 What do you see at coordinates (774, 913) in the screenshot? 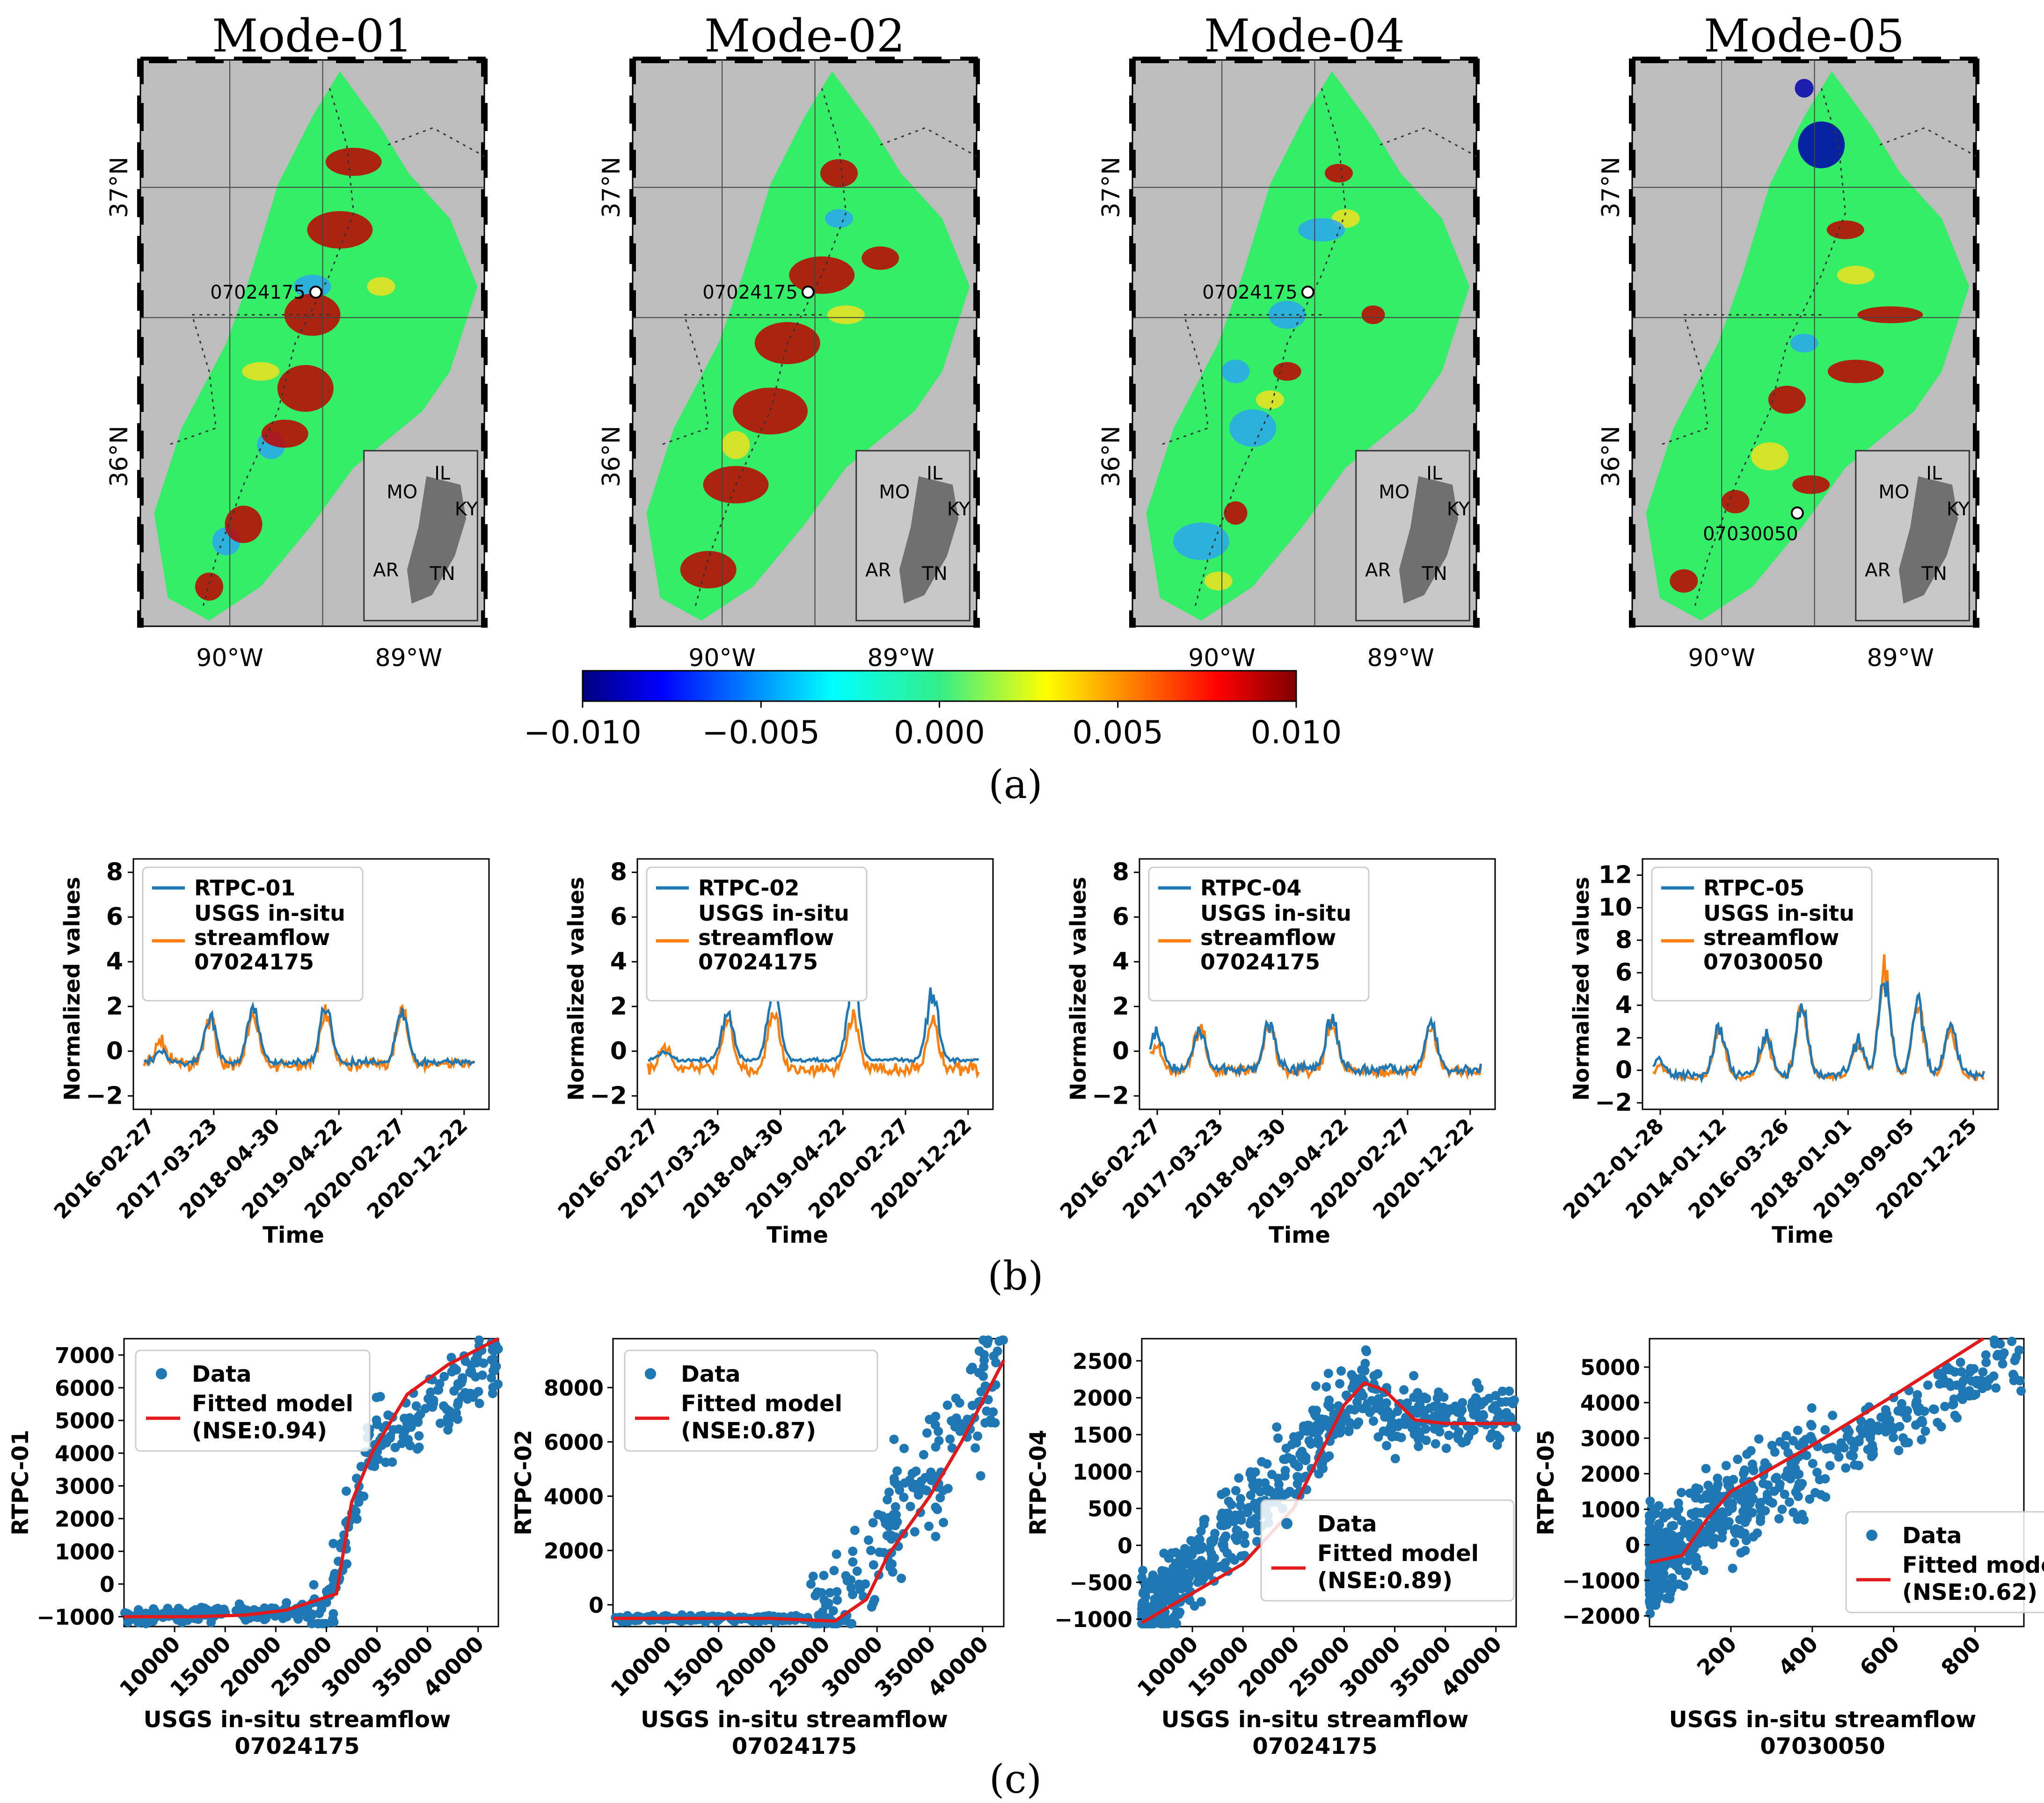
I see `legend-label-usgs: USGS in-situ` at bounding box center [774, 913].